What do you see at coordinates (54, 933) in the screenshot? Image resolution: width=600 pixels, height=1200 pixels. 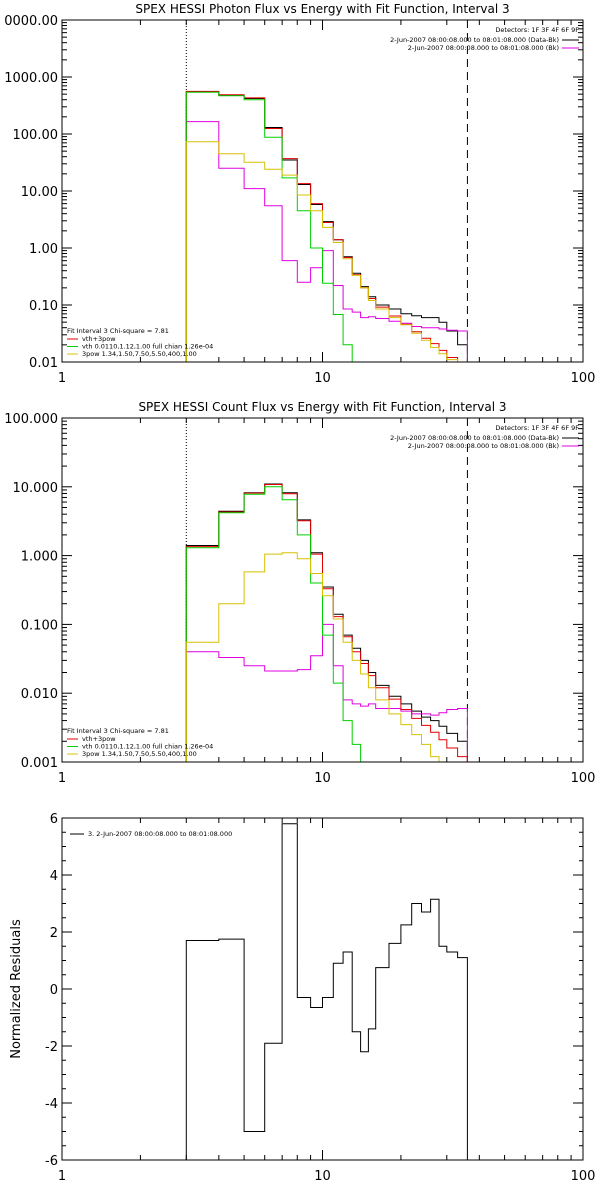 I see `y-tick-label: 2` at bounding box center [54, 933].